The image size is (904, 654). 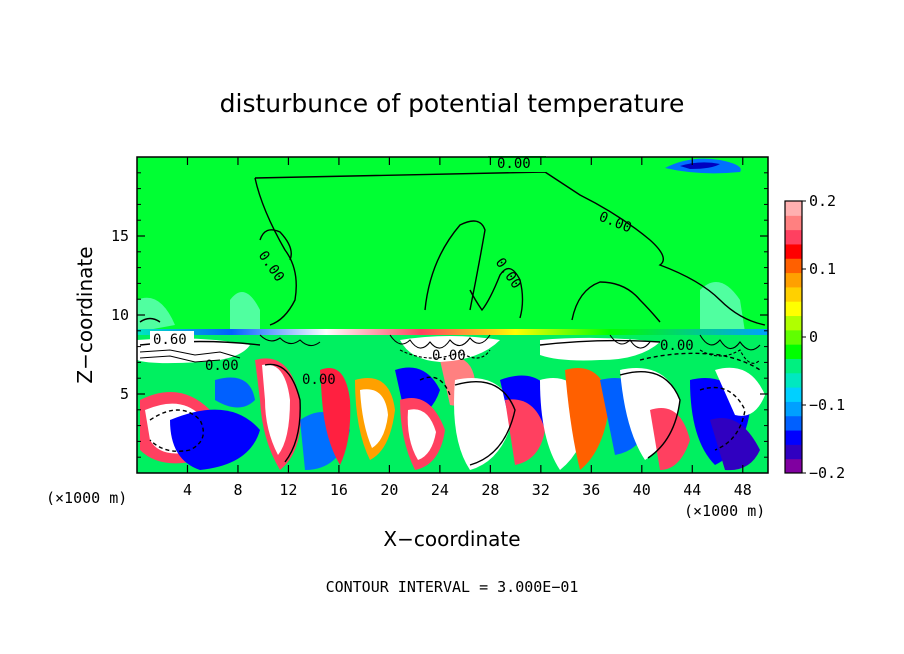 I want to click on colorbar-tick-label: 0, so click(x=813, y=337).